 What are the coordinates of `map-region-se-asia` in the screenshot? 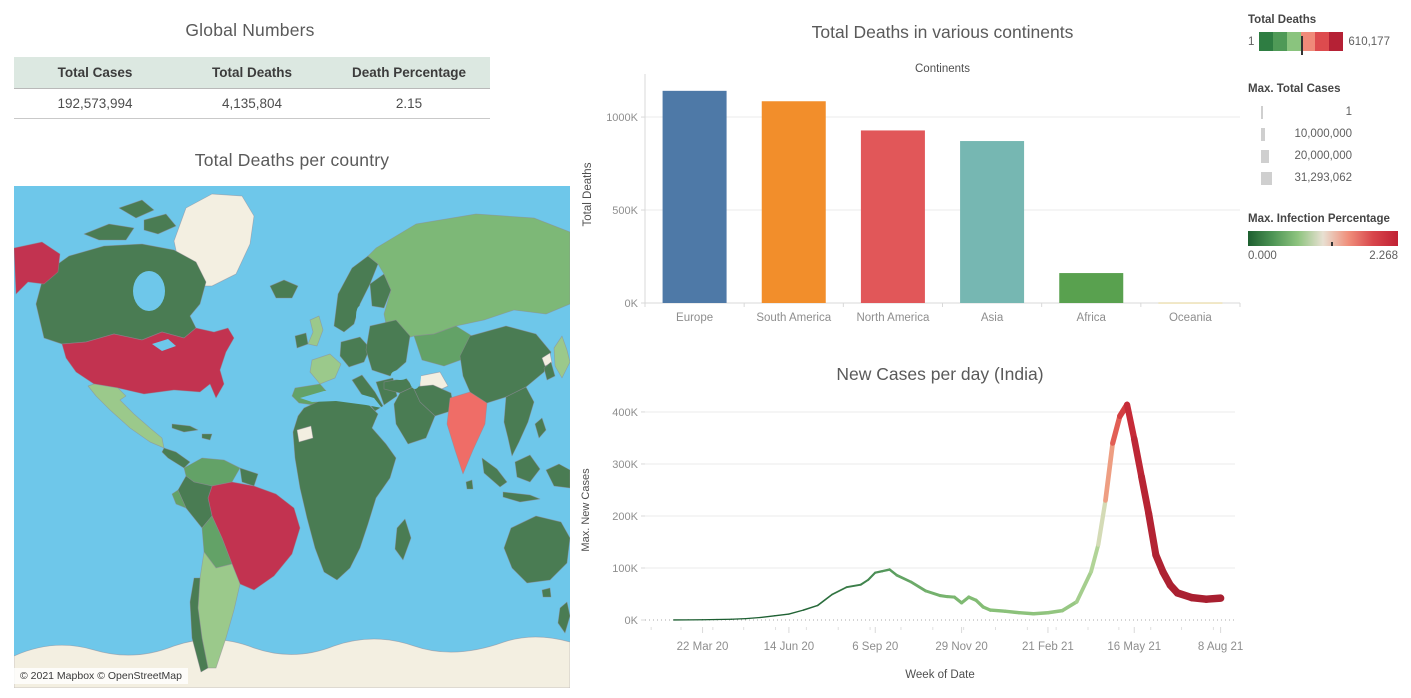 It's located at (519, 421).